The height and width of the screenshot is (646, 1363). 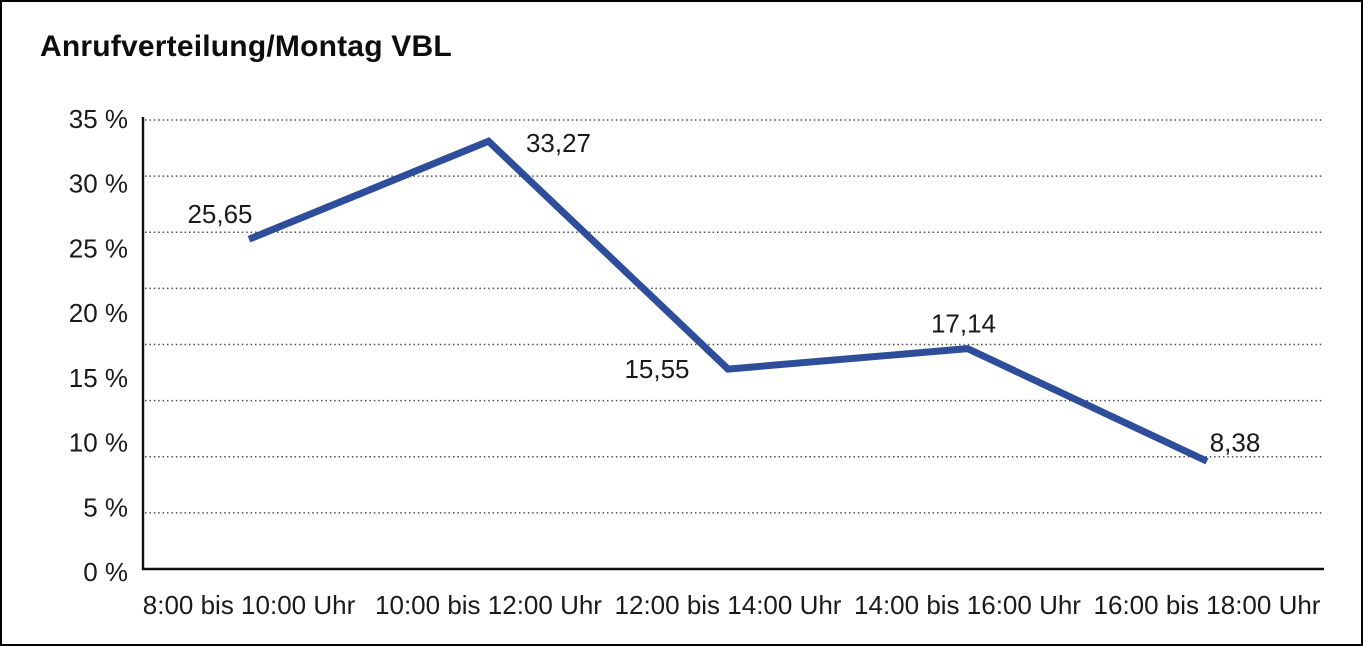 I want to click on x-tick-label: 14:00 bis 16:00 Uhr, so click(x=967, y=605).